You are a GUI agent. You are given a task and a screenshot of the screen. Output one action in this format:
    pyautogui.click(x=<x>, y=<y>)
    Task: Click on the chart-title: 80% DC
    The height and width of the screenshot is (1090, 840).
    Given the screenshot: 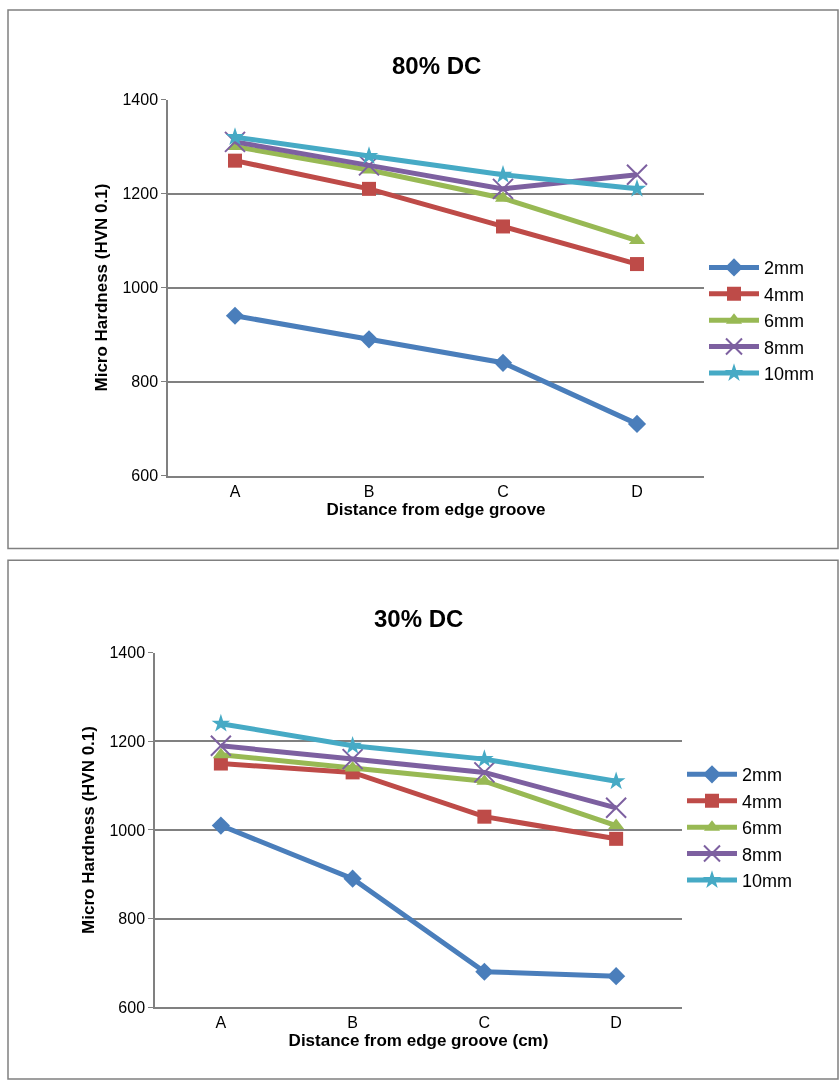 What is the action you would take?
    pyautogui.click(x=437, y=65)
    